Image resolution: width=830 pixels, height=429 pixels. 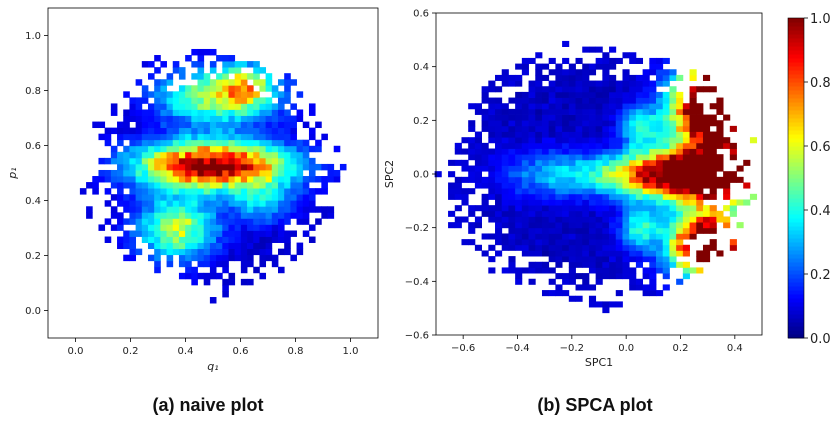 What do you see at coordinates (820, 211) in the screenshot?
I see `colorbar-tick-label: 0.4` at bounding box center [820, 211].